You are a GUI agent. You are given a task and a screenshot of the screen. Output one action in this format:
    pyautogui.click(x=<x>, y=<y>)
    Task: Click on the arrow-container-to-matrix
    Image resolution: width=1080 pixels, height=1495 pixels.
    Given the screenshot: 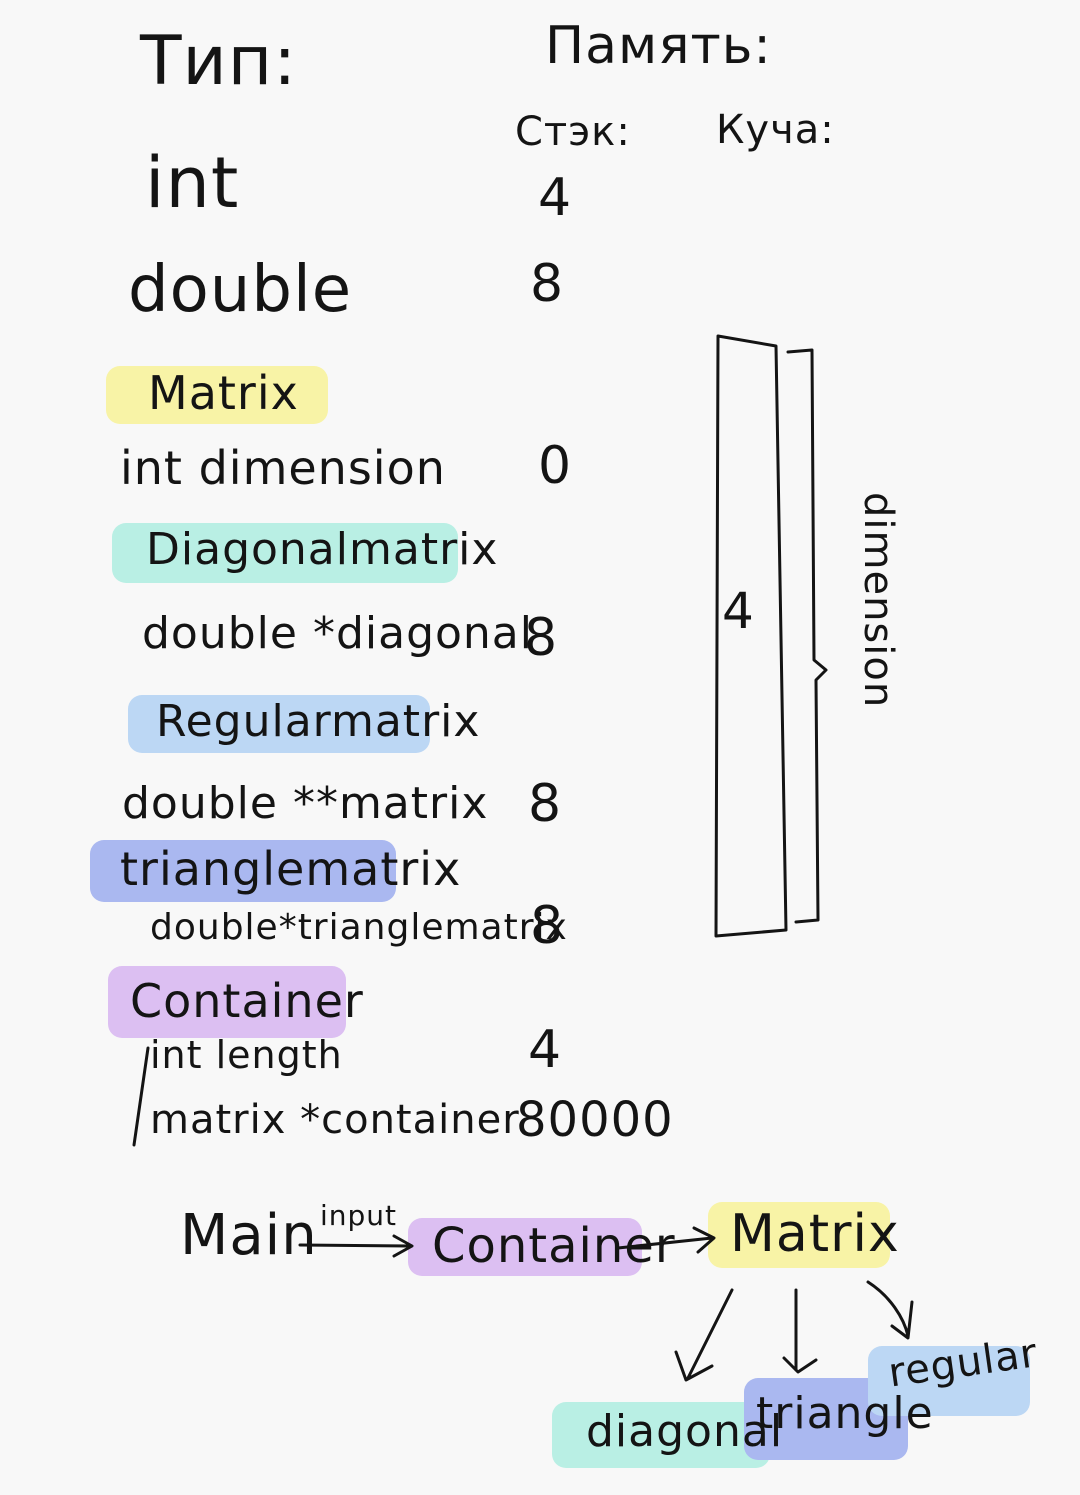 What is the action you would take?
    pyautogui.click(x=666, y=1240)
    